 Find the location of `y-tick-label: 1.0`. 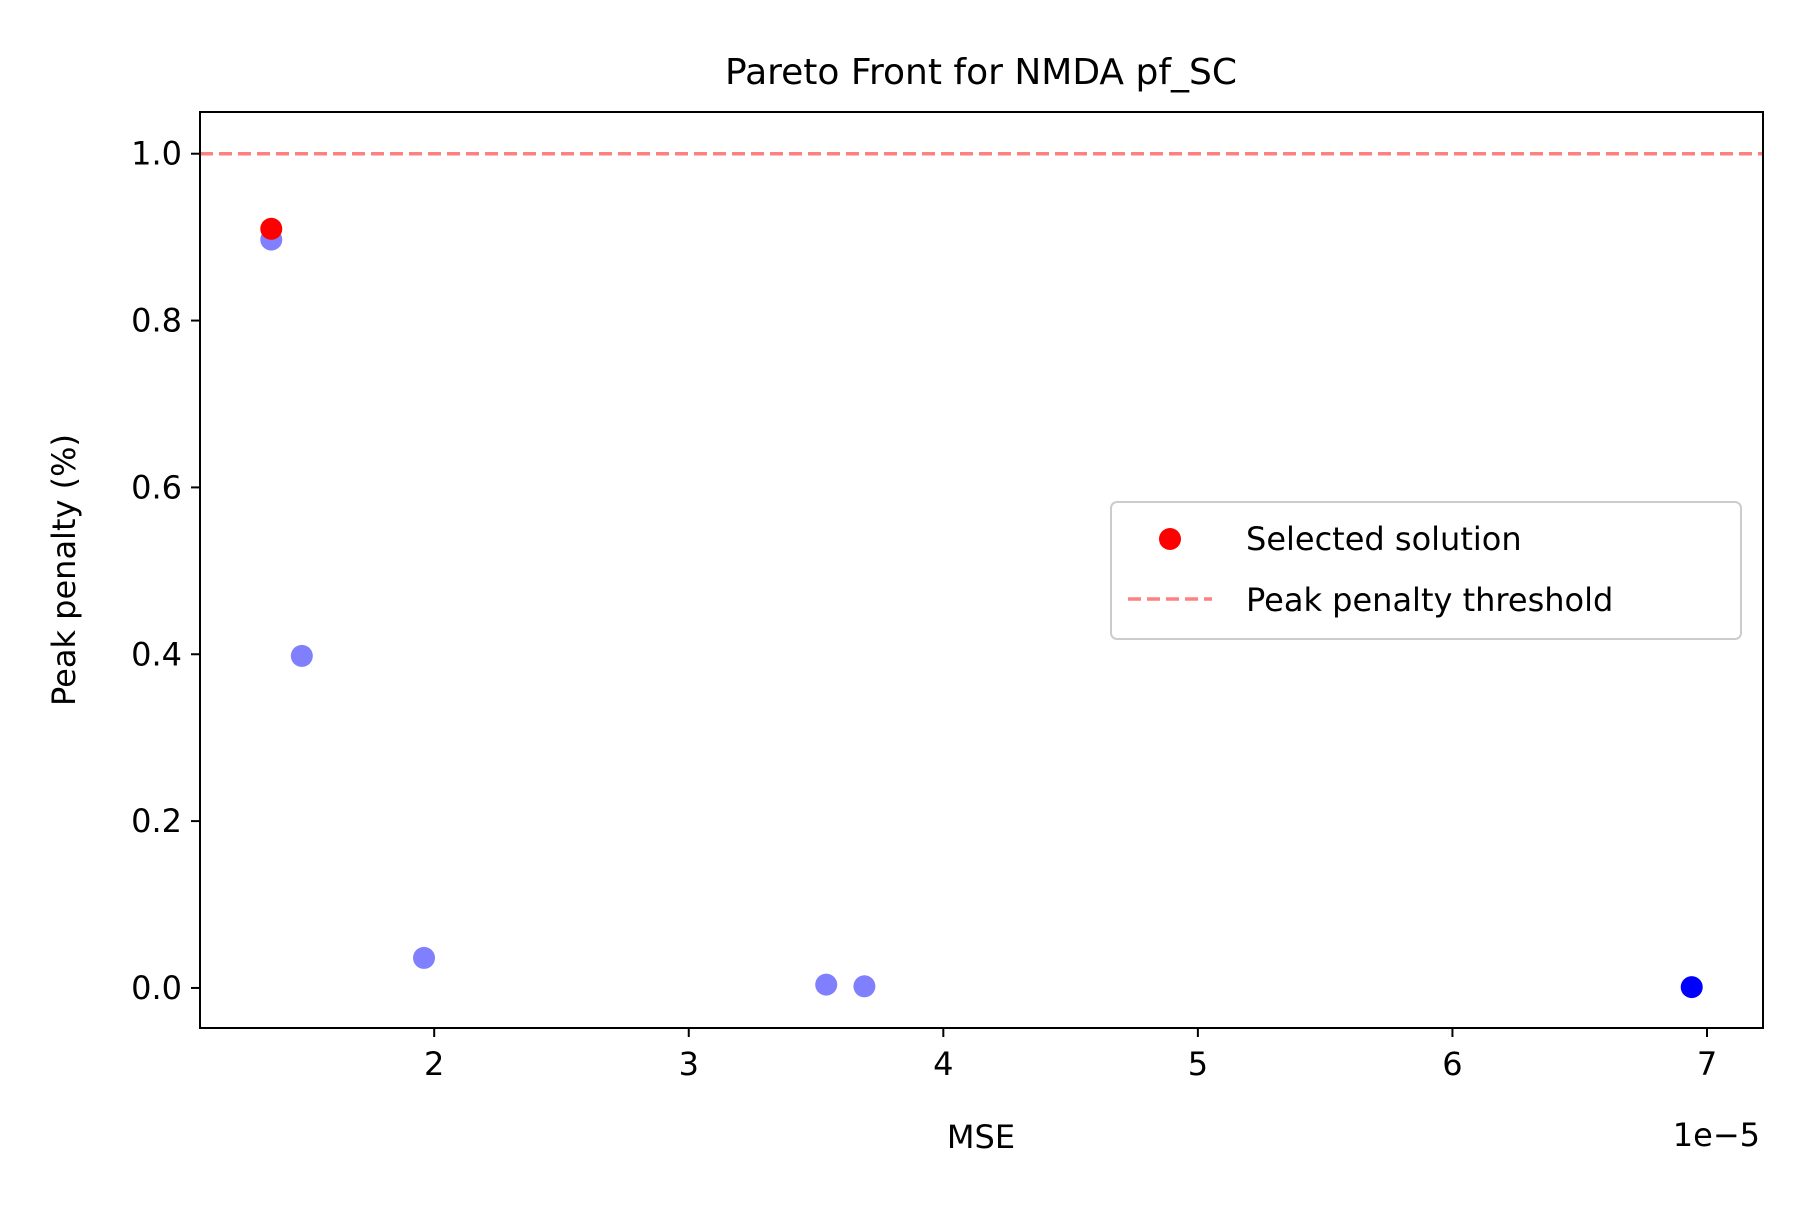

y-tick-label: 1.0 is located at coordinates (156, 154).